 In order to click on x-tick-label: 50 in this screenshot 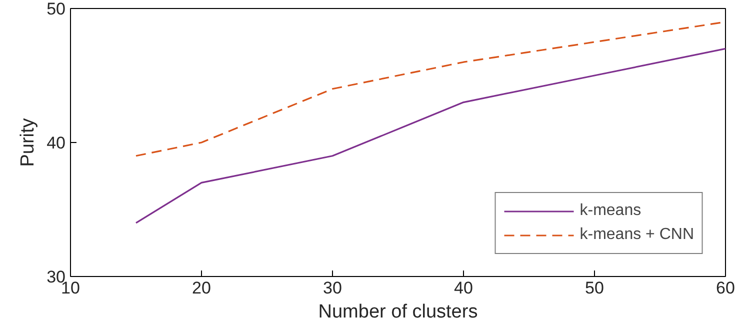, I will do `click(594, 288)`.